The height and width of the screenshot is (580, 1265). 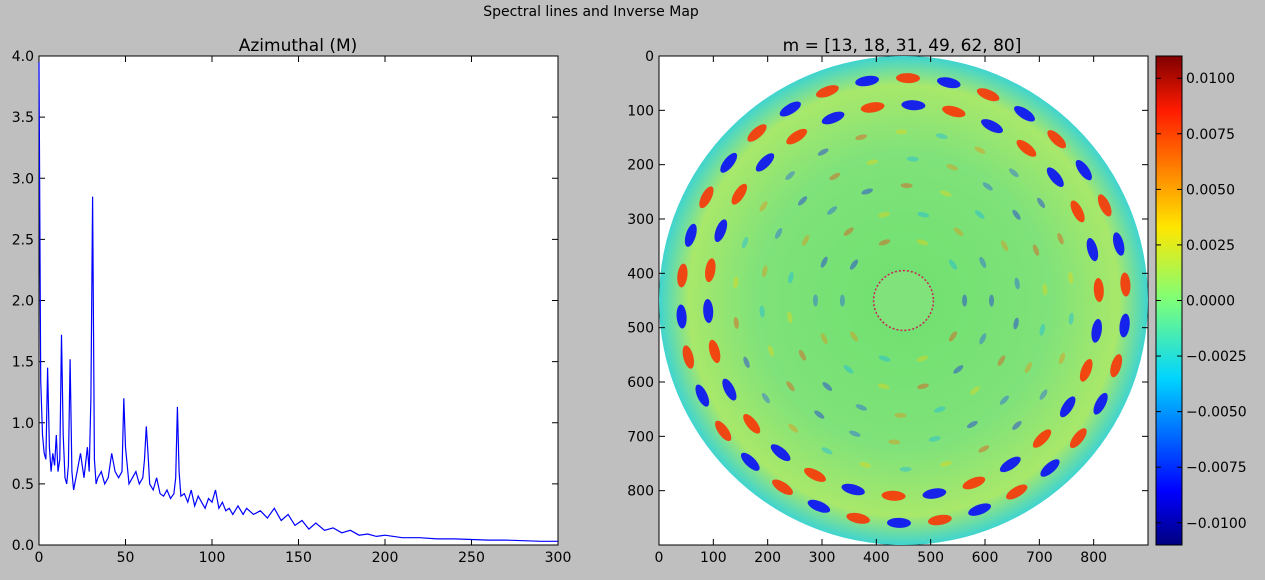 What do you see at coordinates (298, 558) in the screenshot?
I see `spectrum-x-tick-label: 150` at bounding box center [298, 558].